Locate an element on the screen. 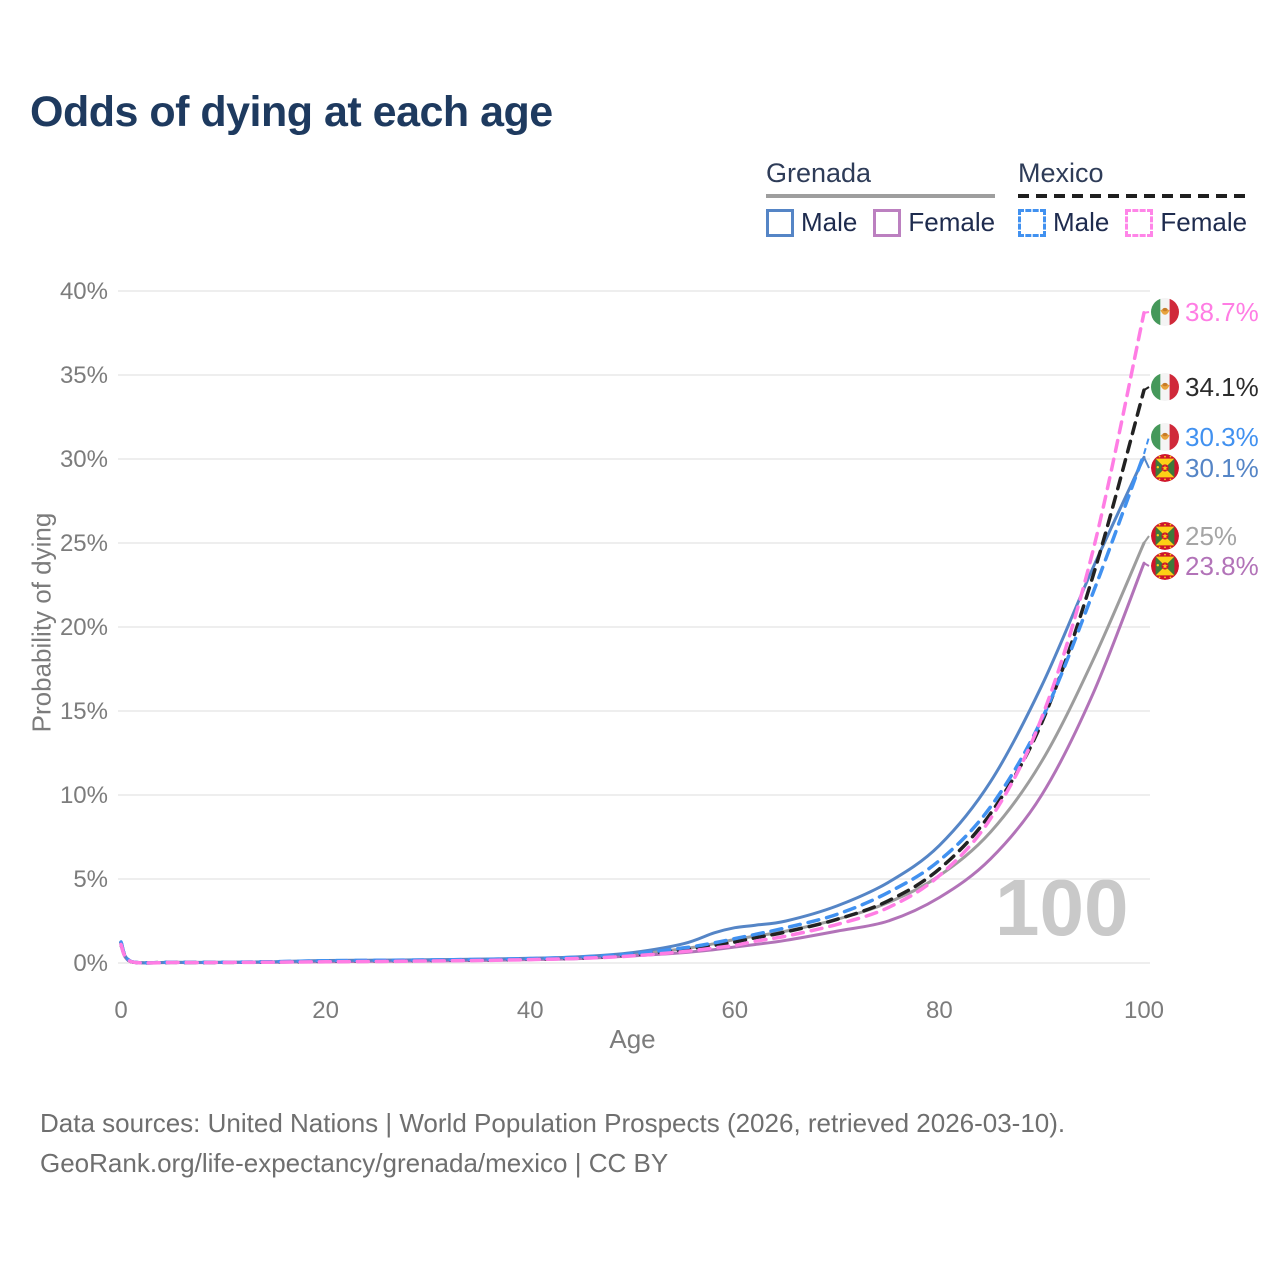 The height and width of the screenshot is (1280, 1280). end-label-mexico-male: 30.3% is located at coordinates (1205, 437).